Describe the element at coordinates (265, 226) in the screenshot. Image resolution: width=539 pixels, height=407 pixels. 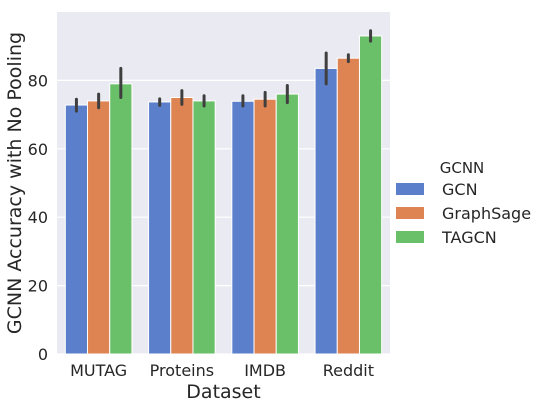
I see `bar-graphsage-imdb` at that location.